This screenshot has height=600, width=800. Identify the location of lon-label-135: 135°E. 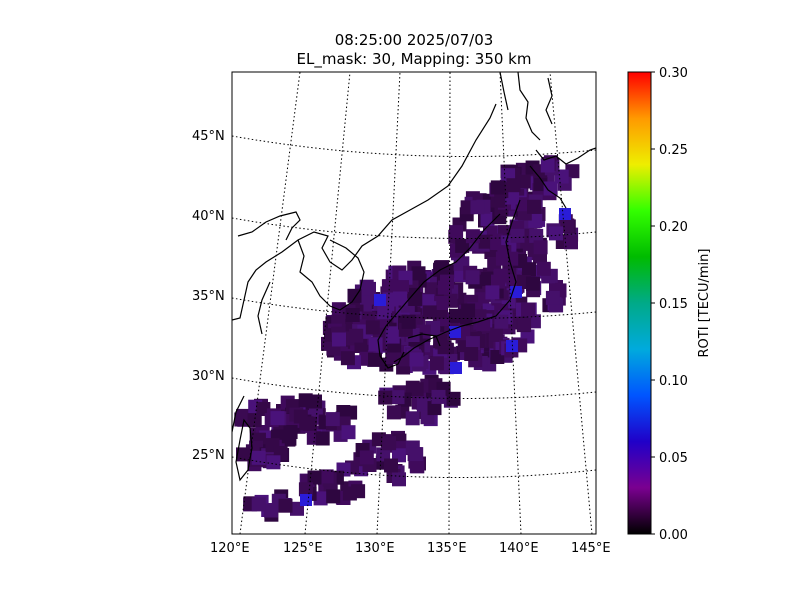
(447, 548).